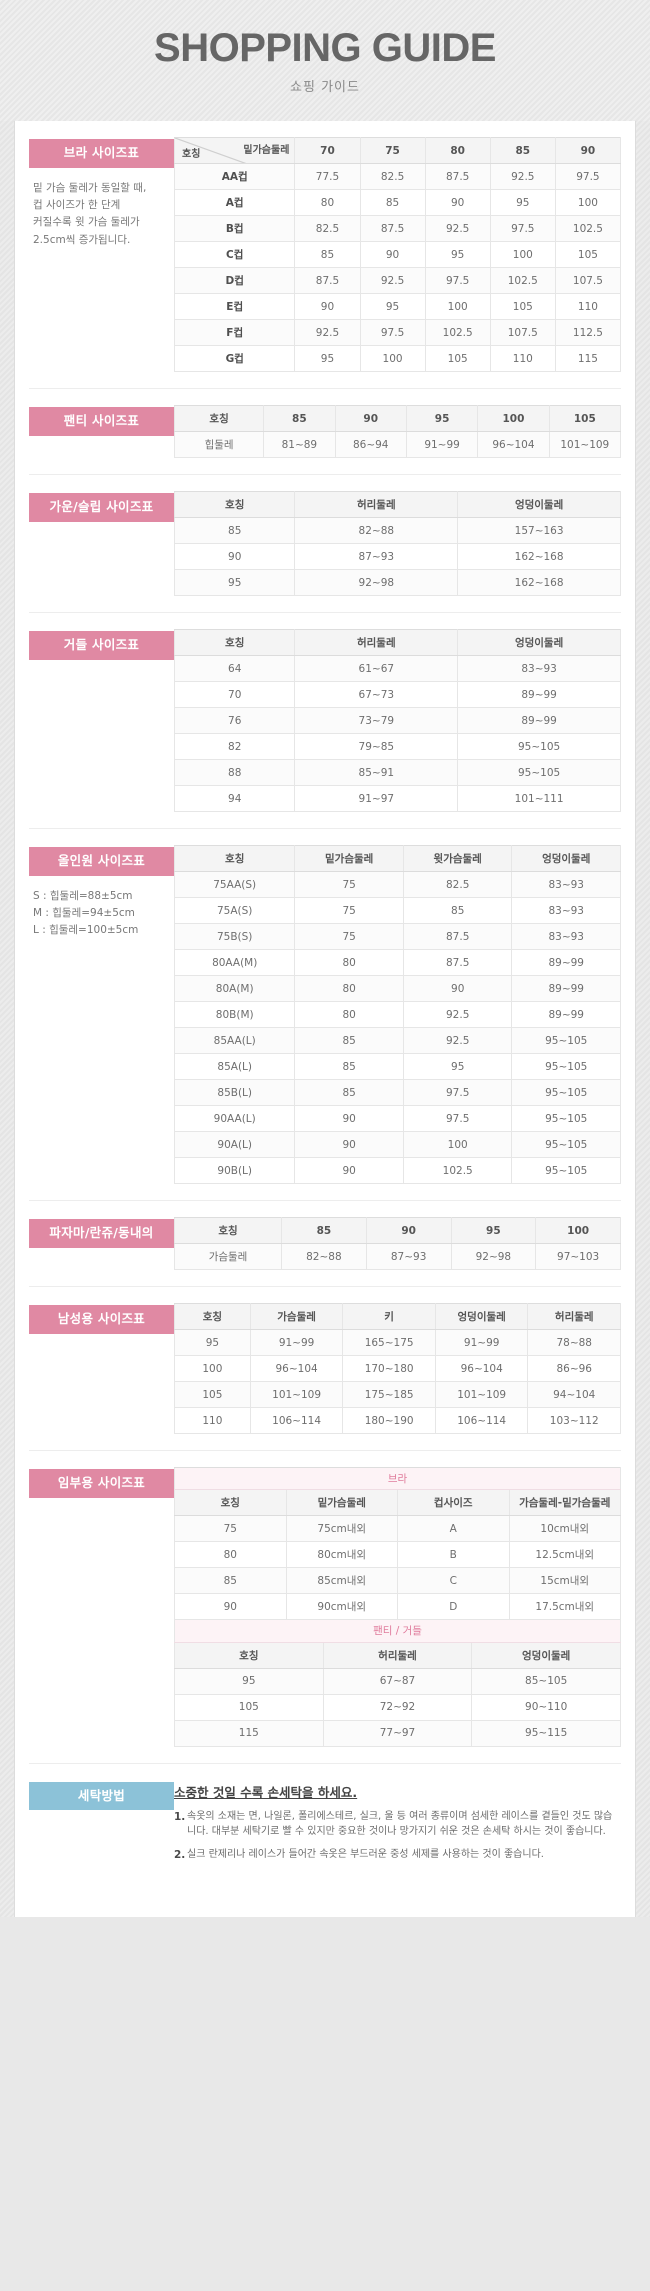  What do you see at coordinates (235, 720) in the screenshot?
I see `cell: 76` at bounding box center [235, 720].